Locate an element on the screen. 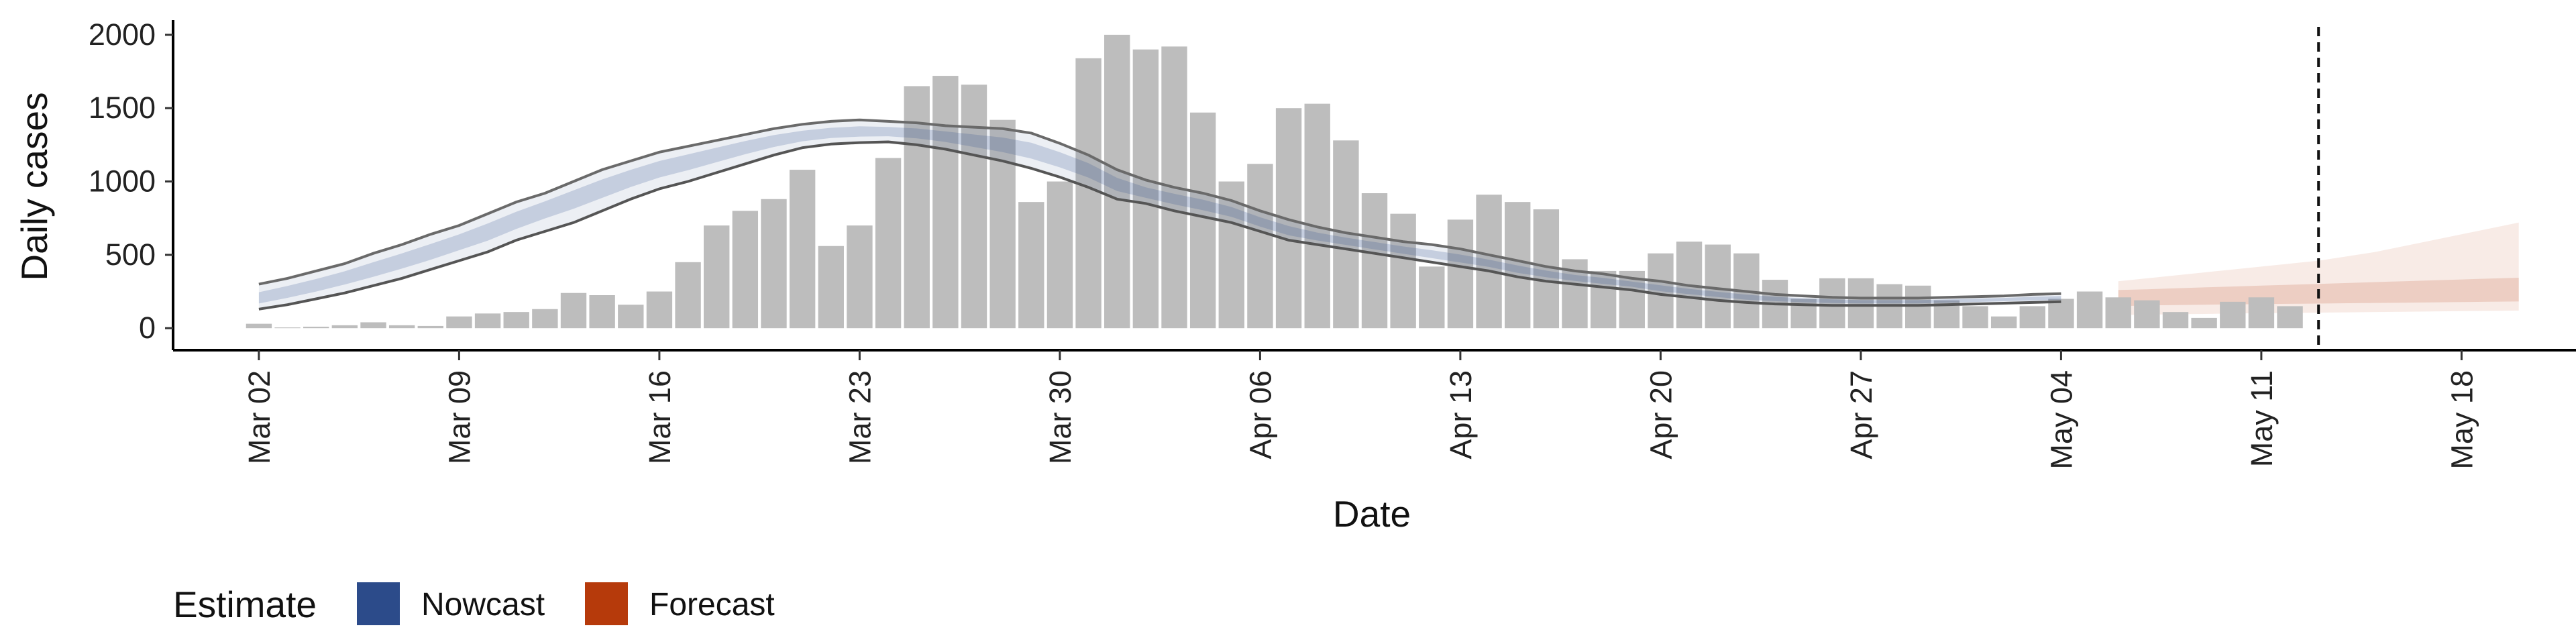  x-tick-label: Apr 13 is located at coordinates (1461, 415).